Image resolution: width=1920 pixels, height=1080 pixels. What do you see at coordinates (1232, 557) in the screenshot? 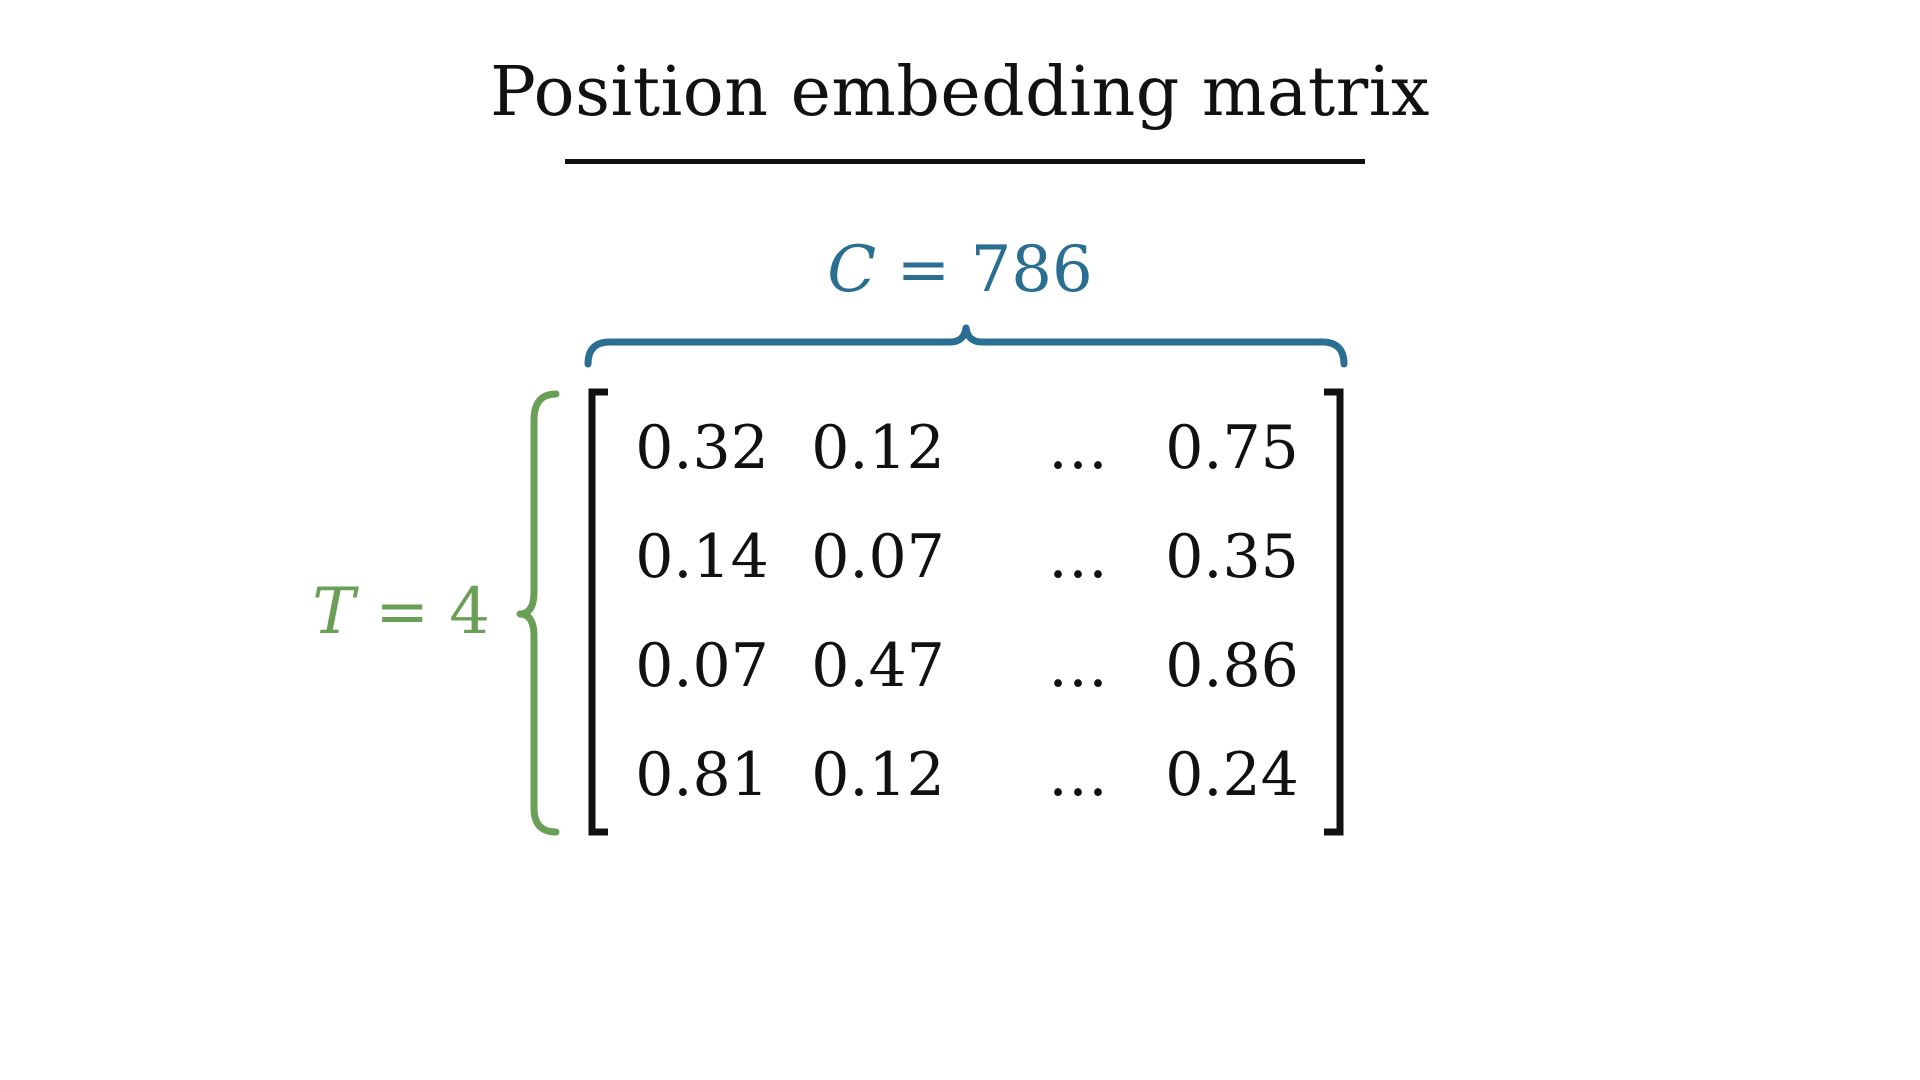
I see `matrix-cell: 0.35` at bounding box center [1232, 557].